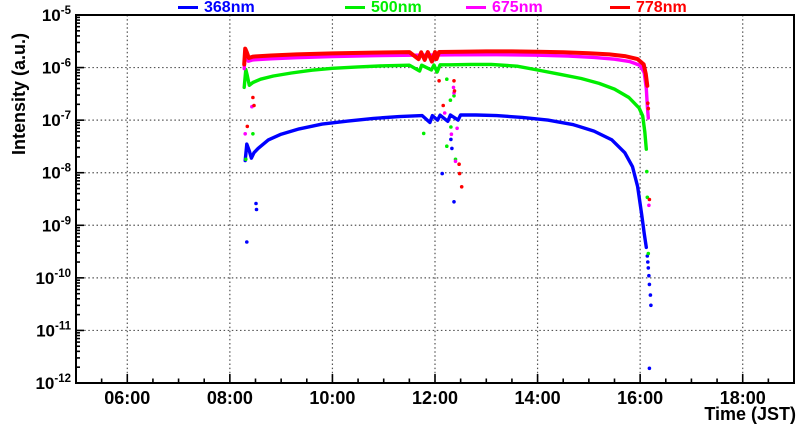  Describe the element at coordinates (538, 398) in the screenshot. I see `svg-text: 14:00` at that location.